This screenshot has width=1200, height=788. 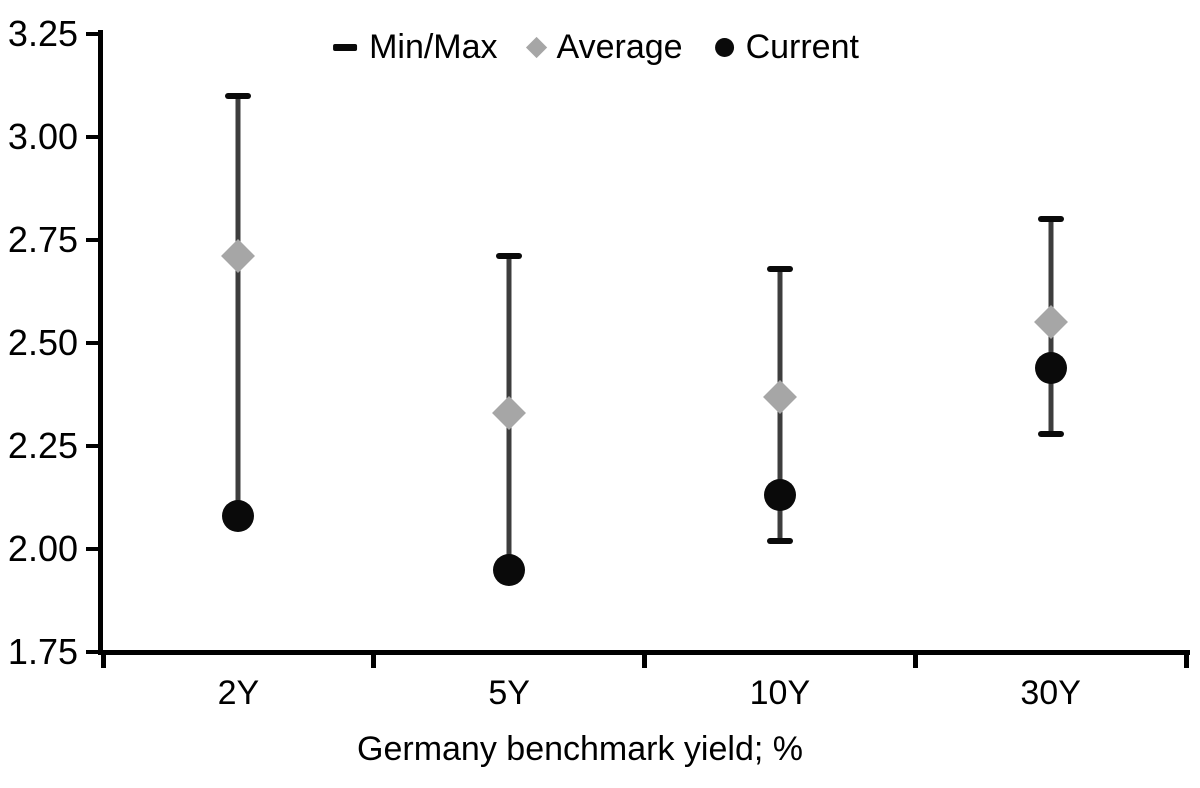 I want to click on legend-item-minmax: Min/Max, so click(x=415, y=47).